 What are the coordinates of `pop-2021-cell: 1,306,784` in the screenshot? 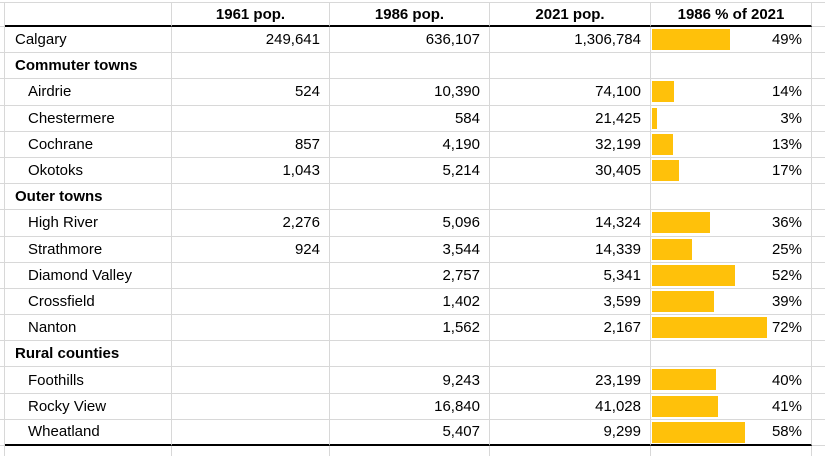 It's located at (570, 40).